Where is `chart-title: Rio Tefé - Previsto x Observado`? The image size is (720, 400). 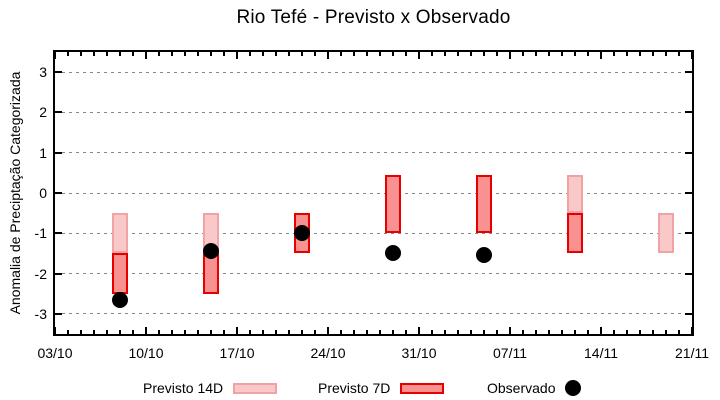 chart-title: Rio Tefé - Previsto x Observado is located at coordinates (373, 17).